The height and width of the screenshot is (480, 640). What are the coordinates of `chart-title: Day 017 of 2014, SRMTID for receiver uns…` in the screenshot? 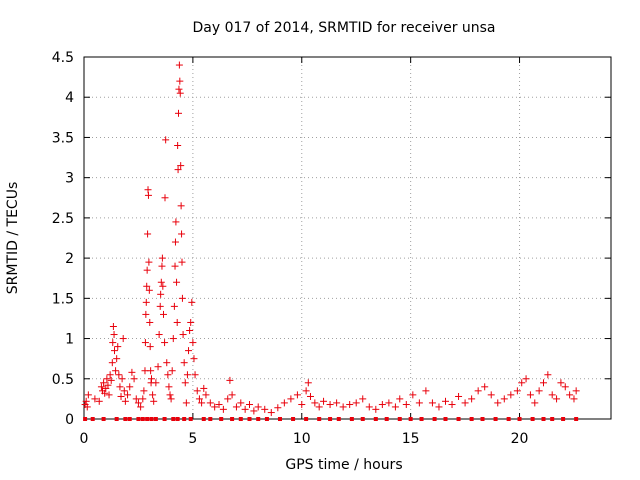 It's located at (343, 28).